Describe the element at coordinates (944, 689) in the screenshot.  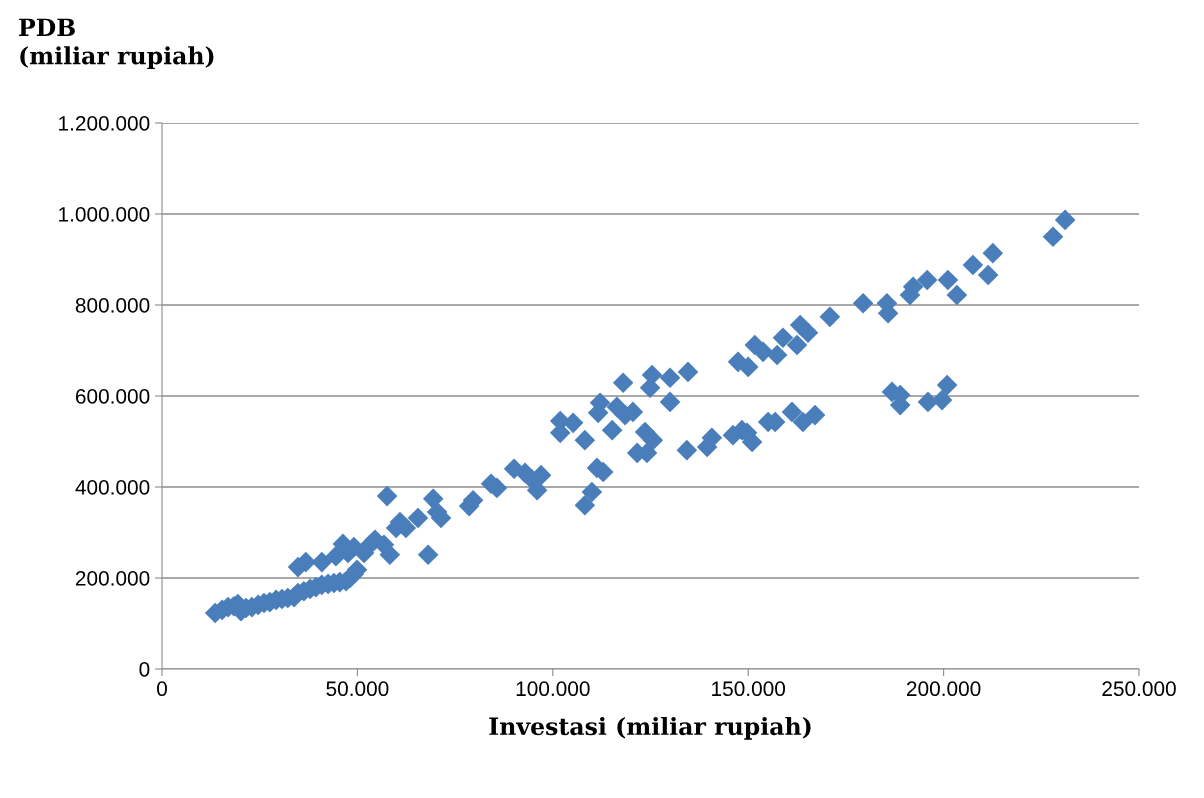
I see `x-tick-label: 200.000` at that location.